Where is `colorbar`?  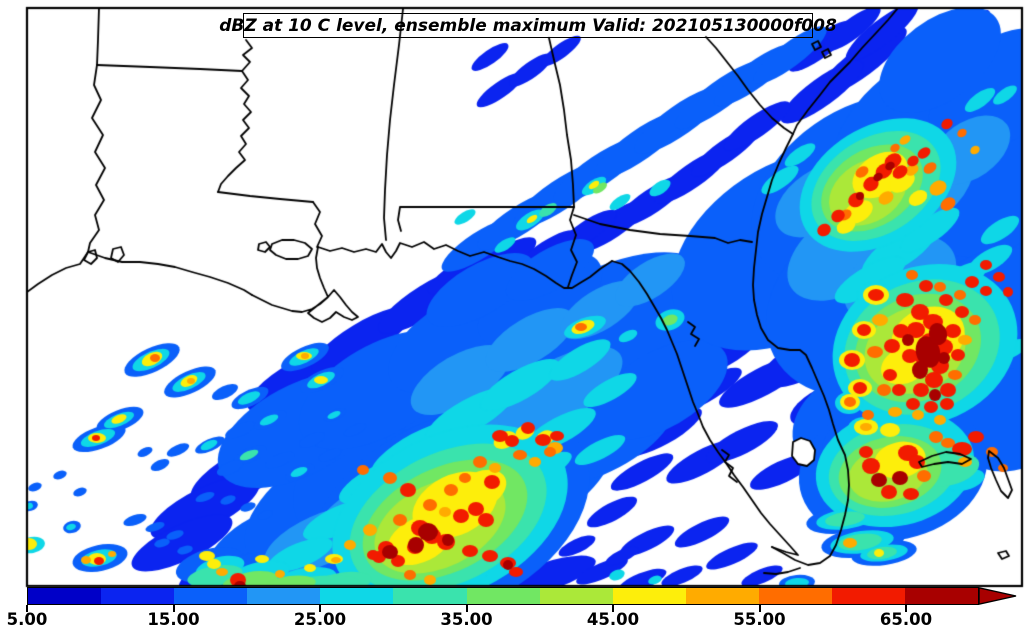 colorbar is located at coordinates (503, 596).